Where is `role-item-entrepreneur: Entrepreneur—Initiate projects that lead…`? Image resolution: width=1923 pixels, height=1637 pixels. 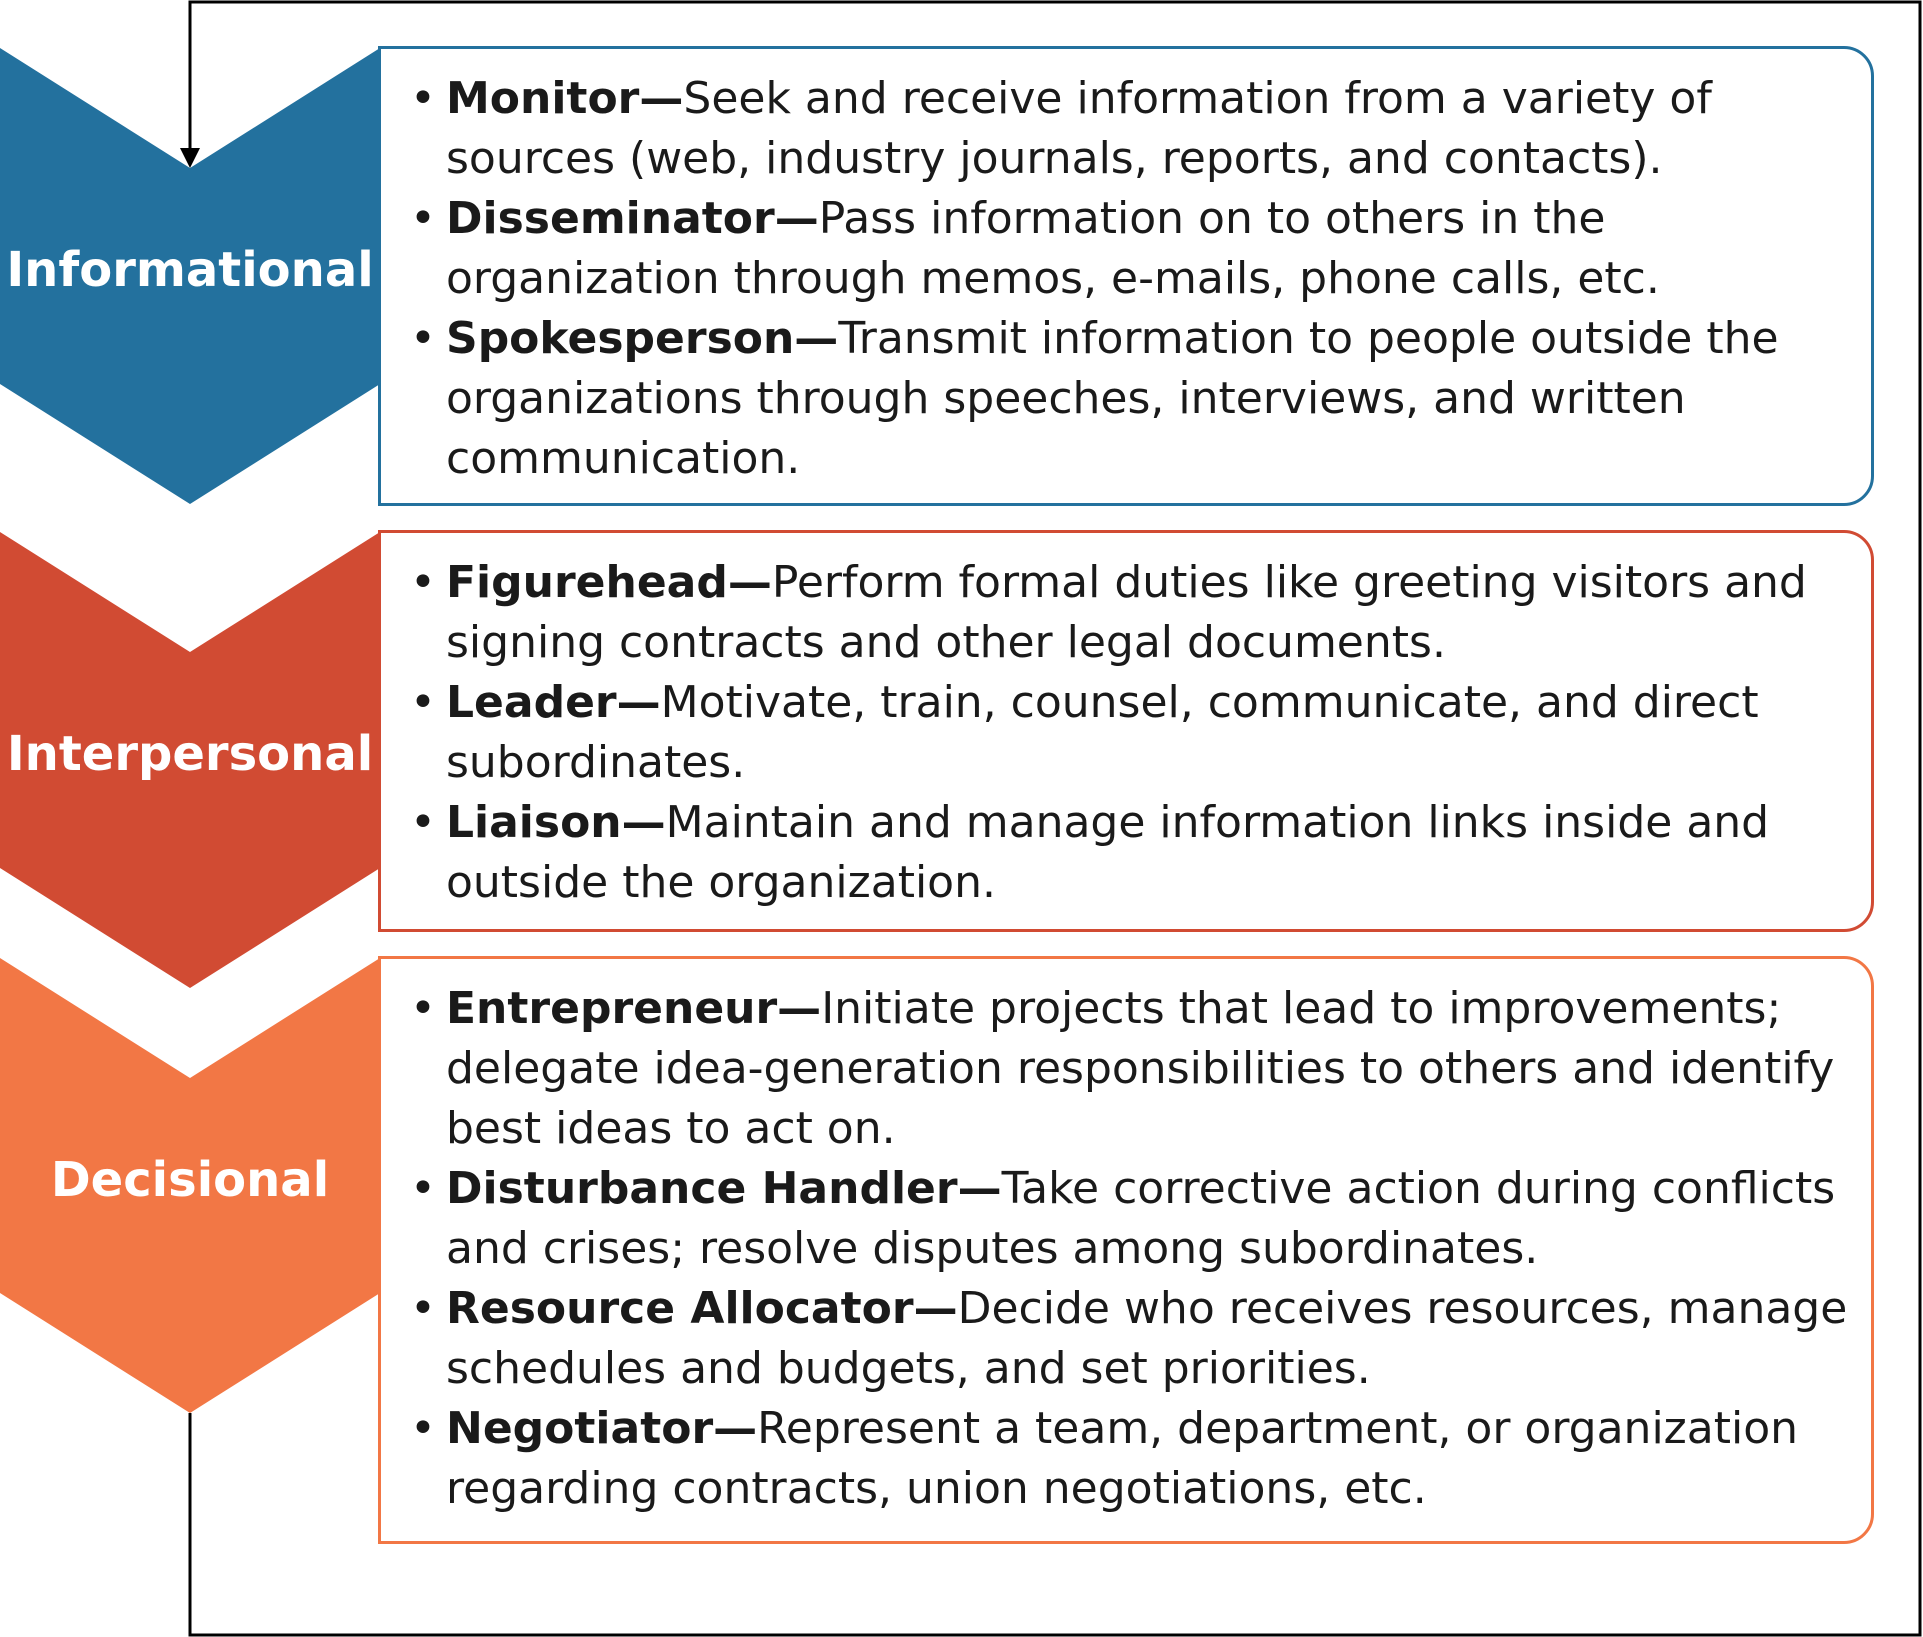
role-item-entrepreneur: Entrepreneur—Initiate projects that lead… is located at coordinates (1130, 1069).